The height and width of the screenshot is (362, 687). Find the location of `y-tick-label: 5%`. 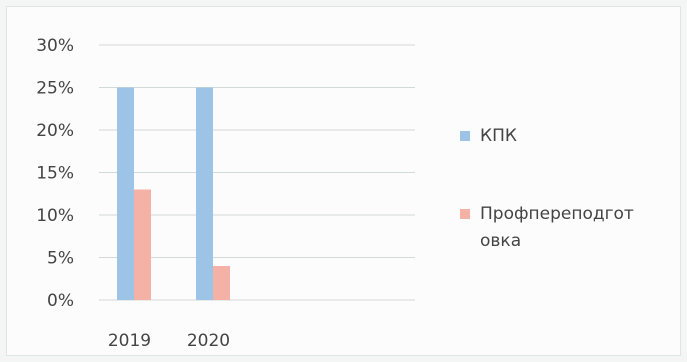

y-tick-label: 5% is located at coordinates (60, 259).